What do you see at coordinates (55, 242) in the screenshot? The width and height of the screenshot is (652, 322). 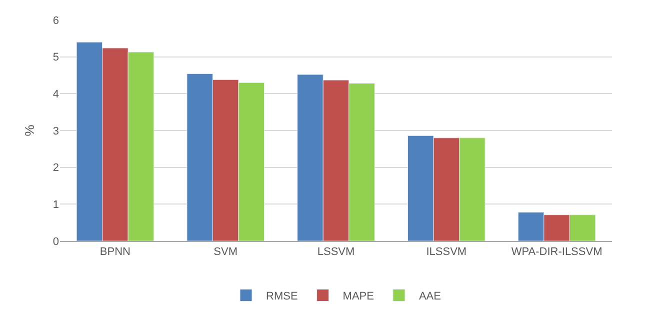 I see `y-tick-label: 0` at bounding box center [55, 242].